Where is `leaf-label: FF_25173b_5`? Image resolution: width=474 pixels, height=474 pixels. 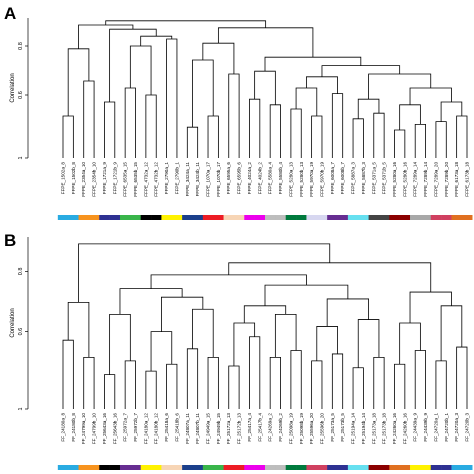
leaf-label: FF_25173b_5 is located at coordinates (342, 427).